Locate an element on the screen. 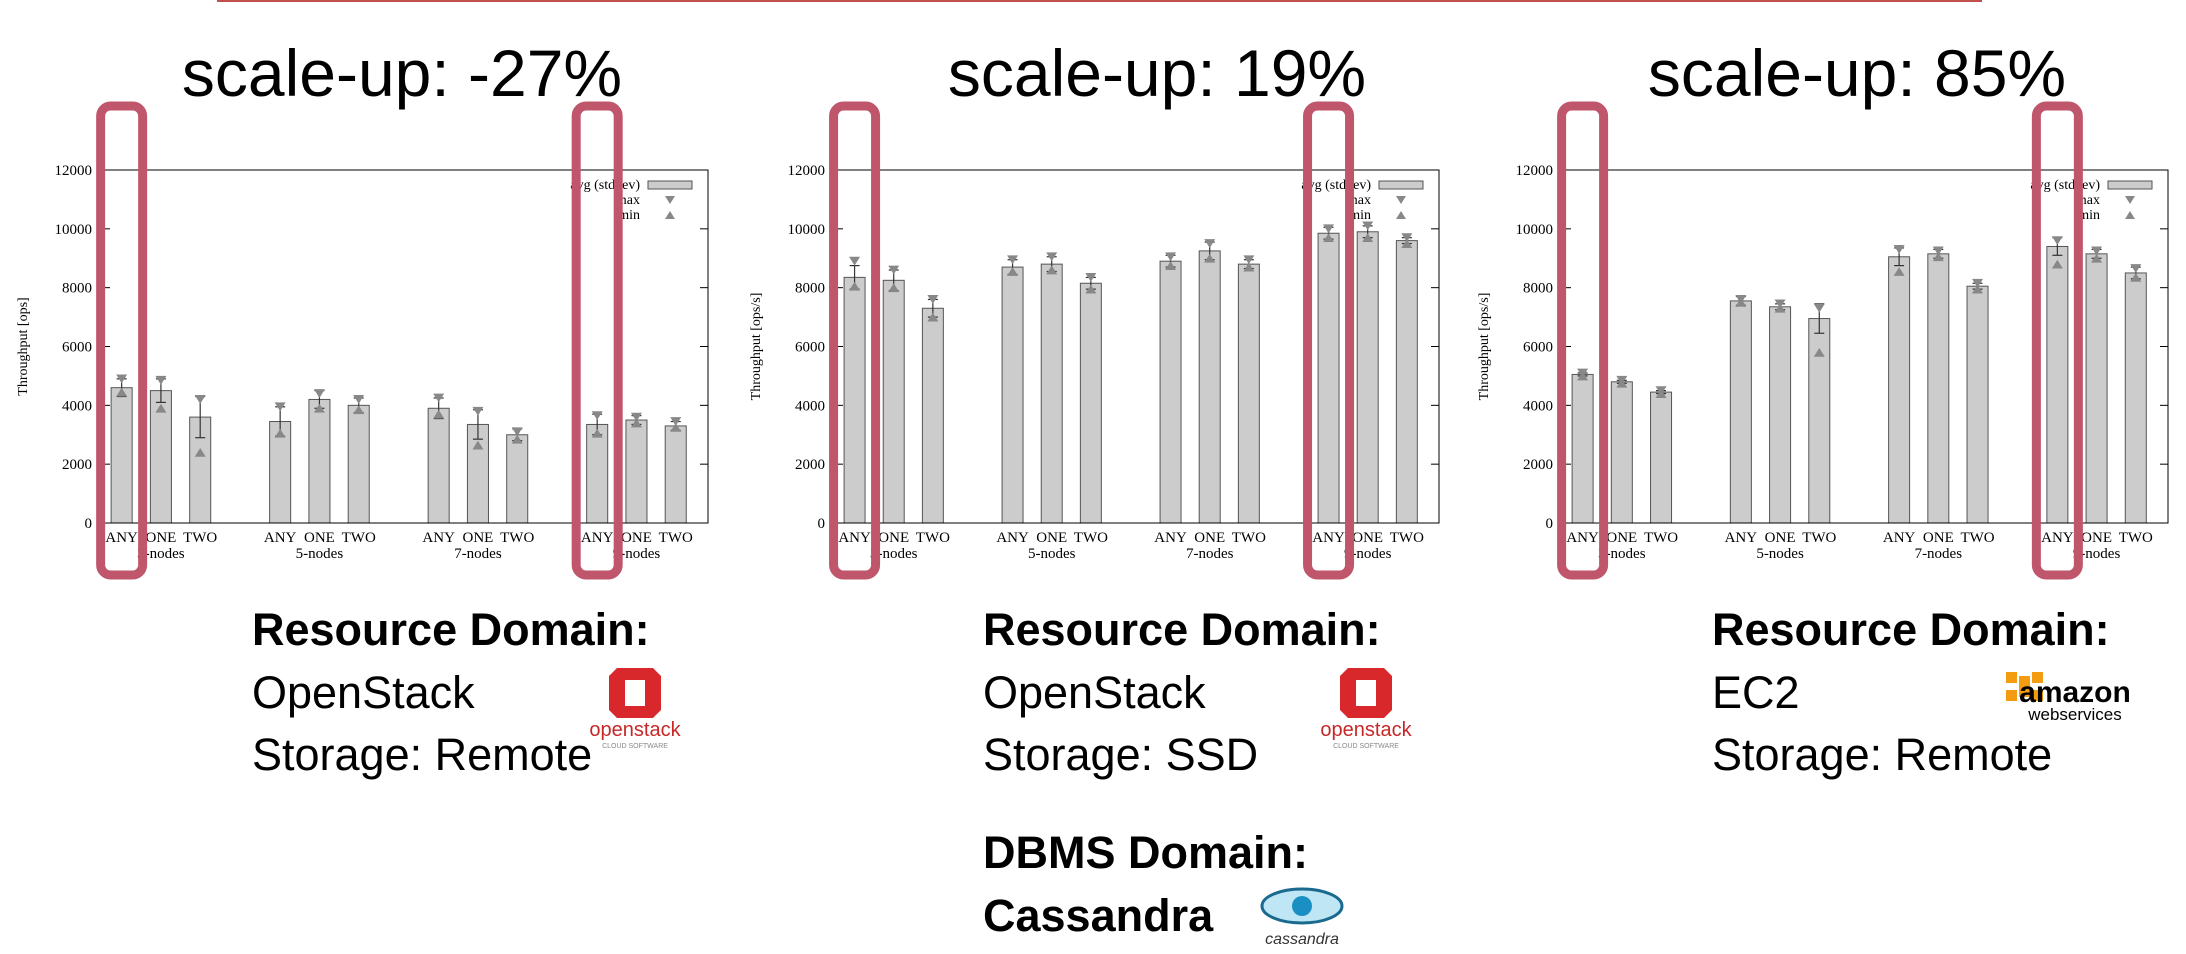  y-tick-label: 12000 is located at coordinates (807, 171).